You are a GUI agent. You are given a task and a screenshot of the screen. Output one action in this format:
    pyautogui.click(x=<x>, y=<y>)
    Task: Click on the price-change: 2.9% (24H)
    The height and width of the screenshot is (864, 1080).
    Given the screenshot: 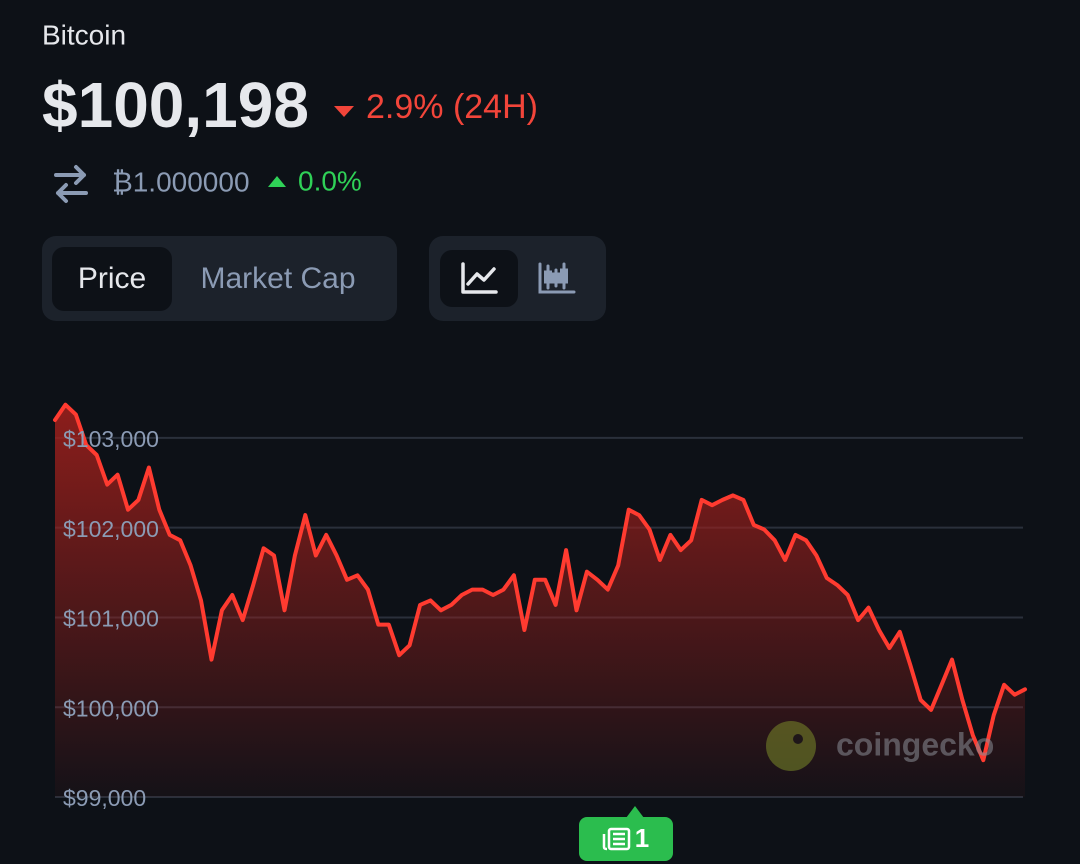 What is the action you would take?
    pyautogui.click(x=452, y=107)
    